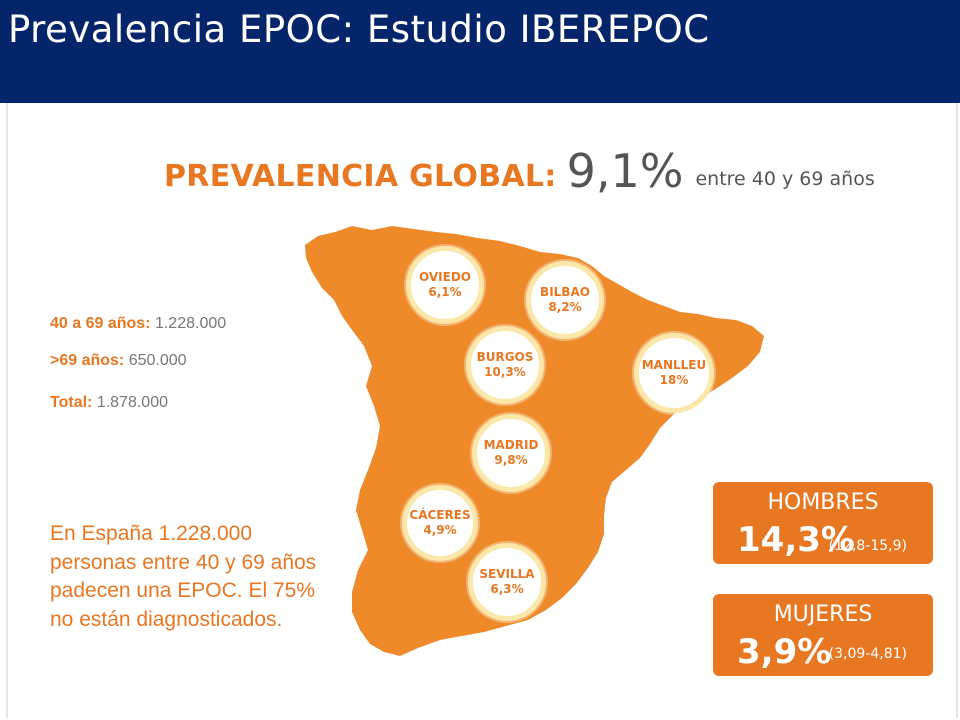 The image size is (960, 720). I want to click on city-name: SEVILLA, so click(507, 574).